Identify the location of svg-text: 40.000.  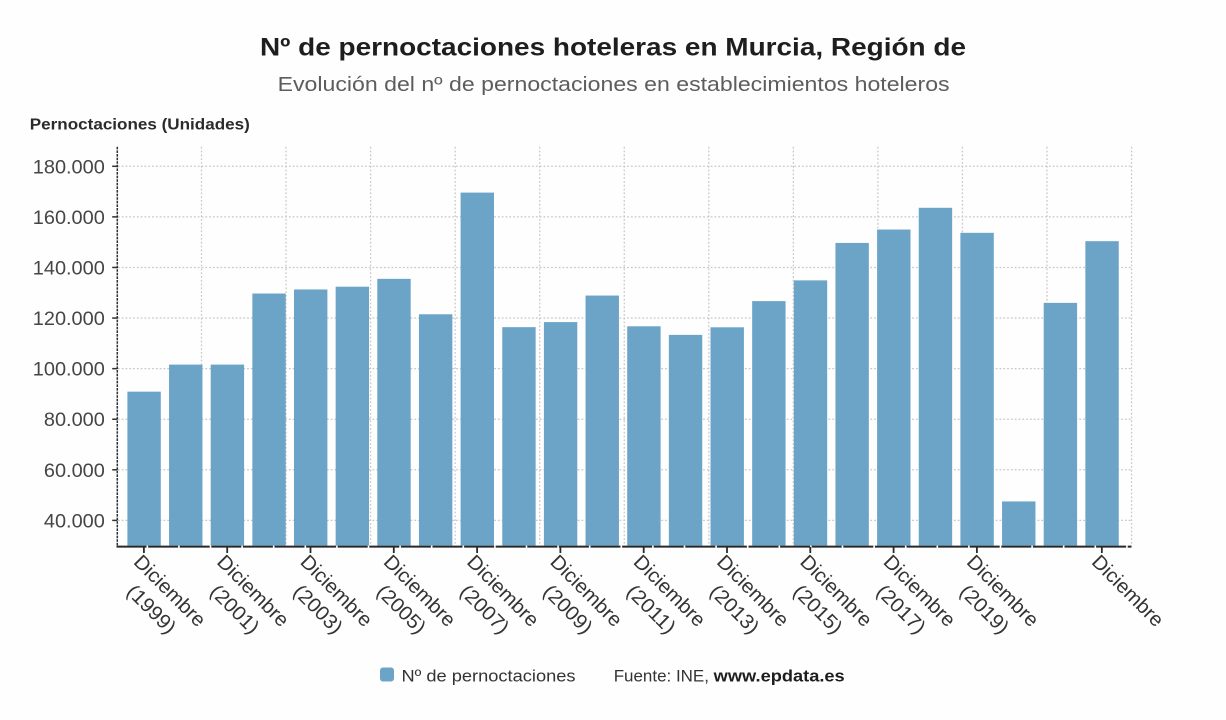
(74, 521).